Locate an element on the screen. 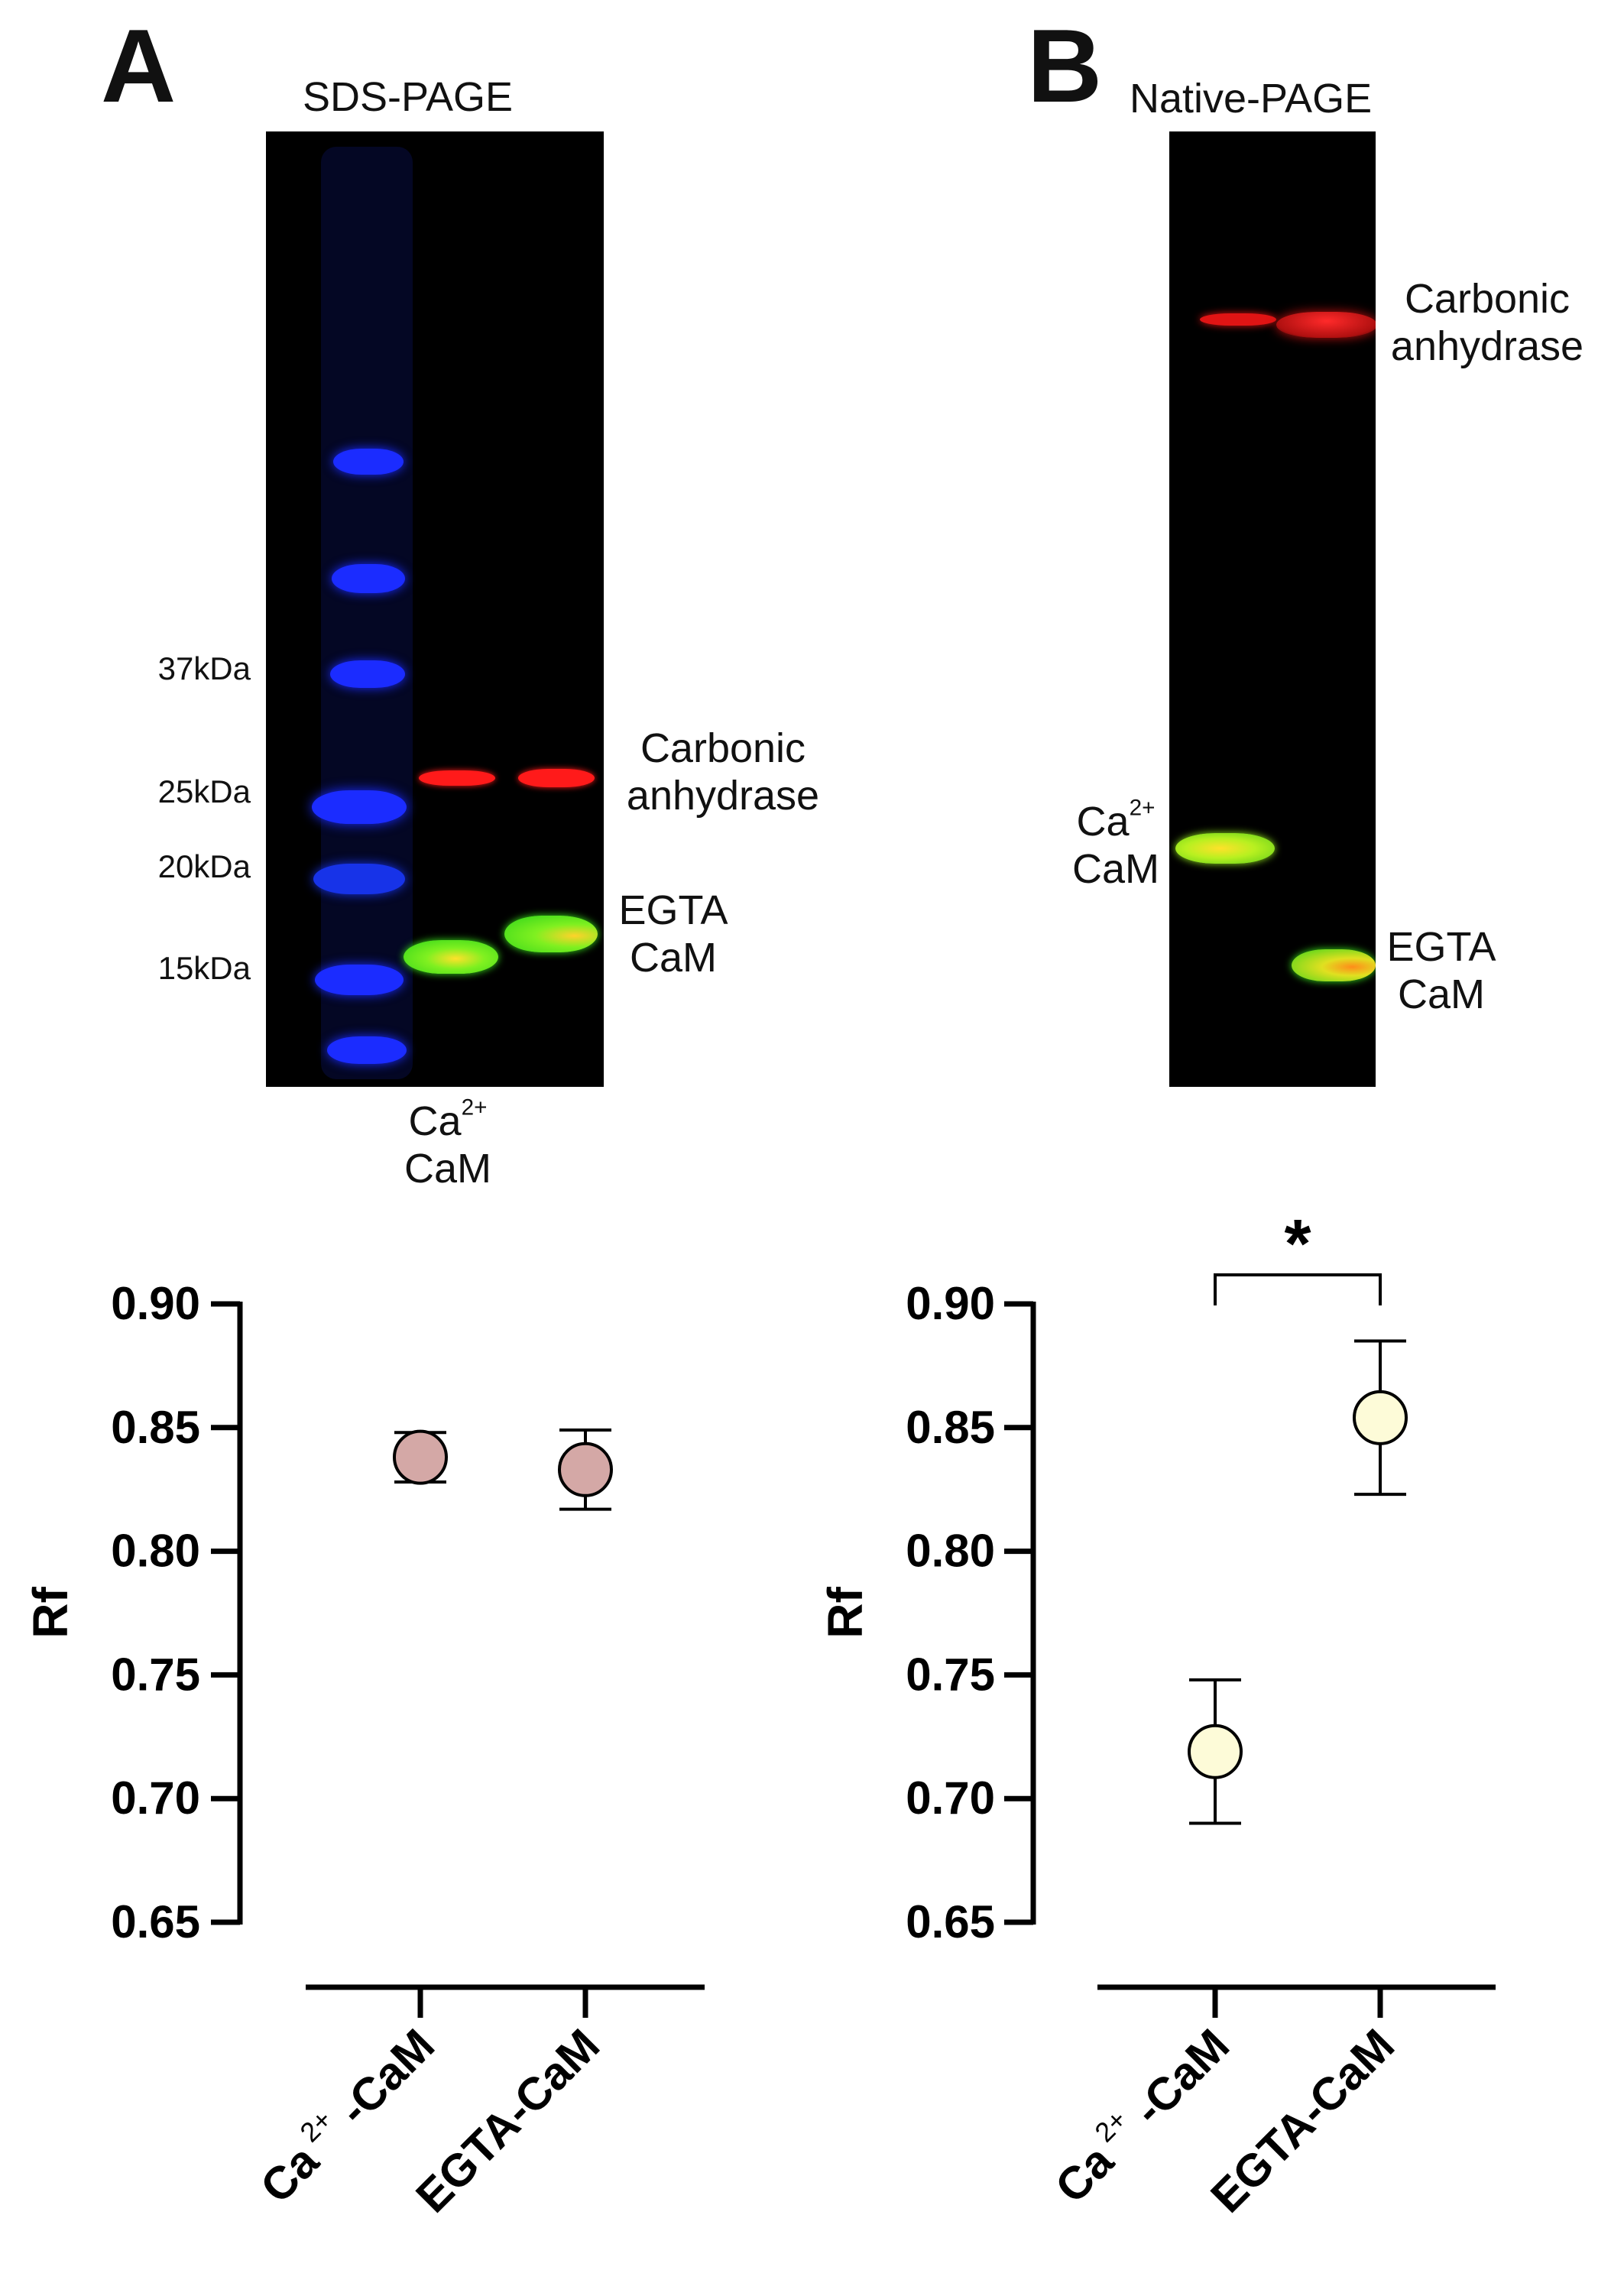 This screenshot has width=1624, height=2283. marker-15kda: 15kDa is located at coordinates (204, 968).